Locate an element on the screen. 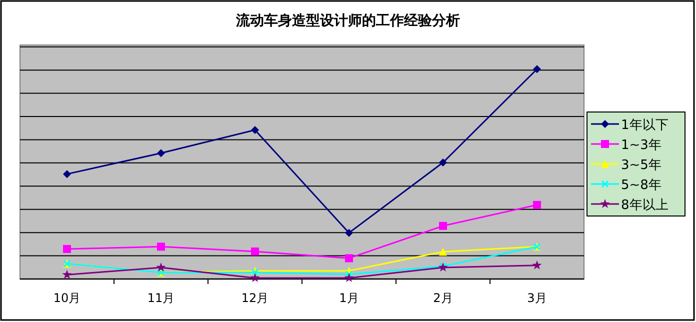  legend-label: 3~5年 is located at coordinates (641, 165).